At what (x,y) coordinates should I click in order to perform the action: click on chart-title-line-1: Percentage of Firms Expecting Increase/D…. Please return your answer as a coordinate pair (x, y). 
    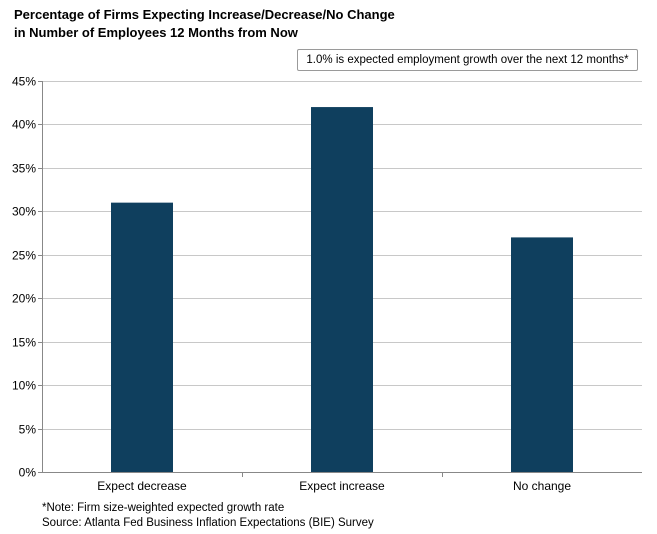
    Looking at the image, I should click on (204, 14).